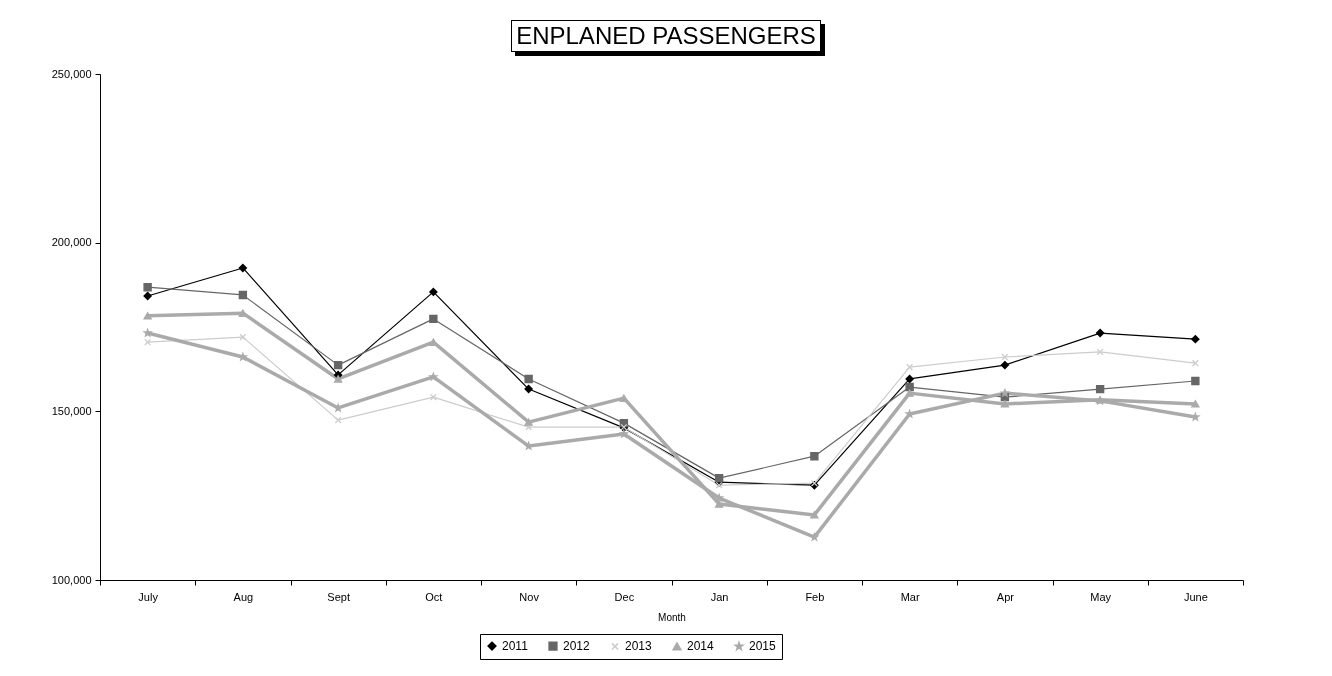  I want to click on legend-label: 2013, so click(639, 646).